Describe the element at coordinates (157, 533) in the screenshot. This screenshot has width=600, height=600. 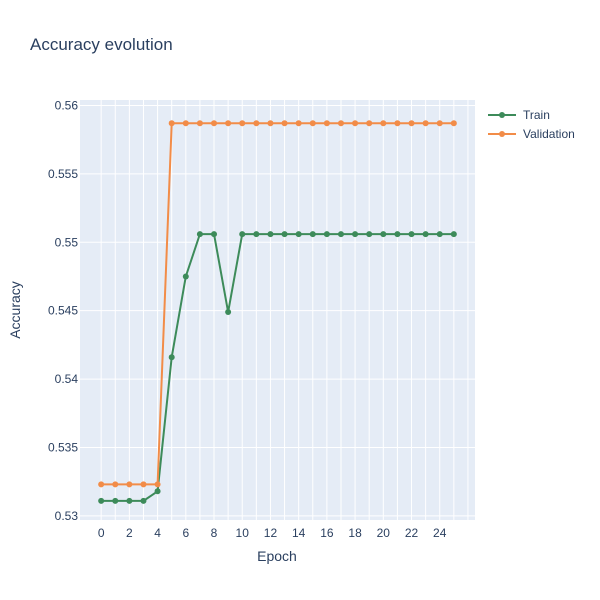
I see `x-tick-label: 4` at that location.